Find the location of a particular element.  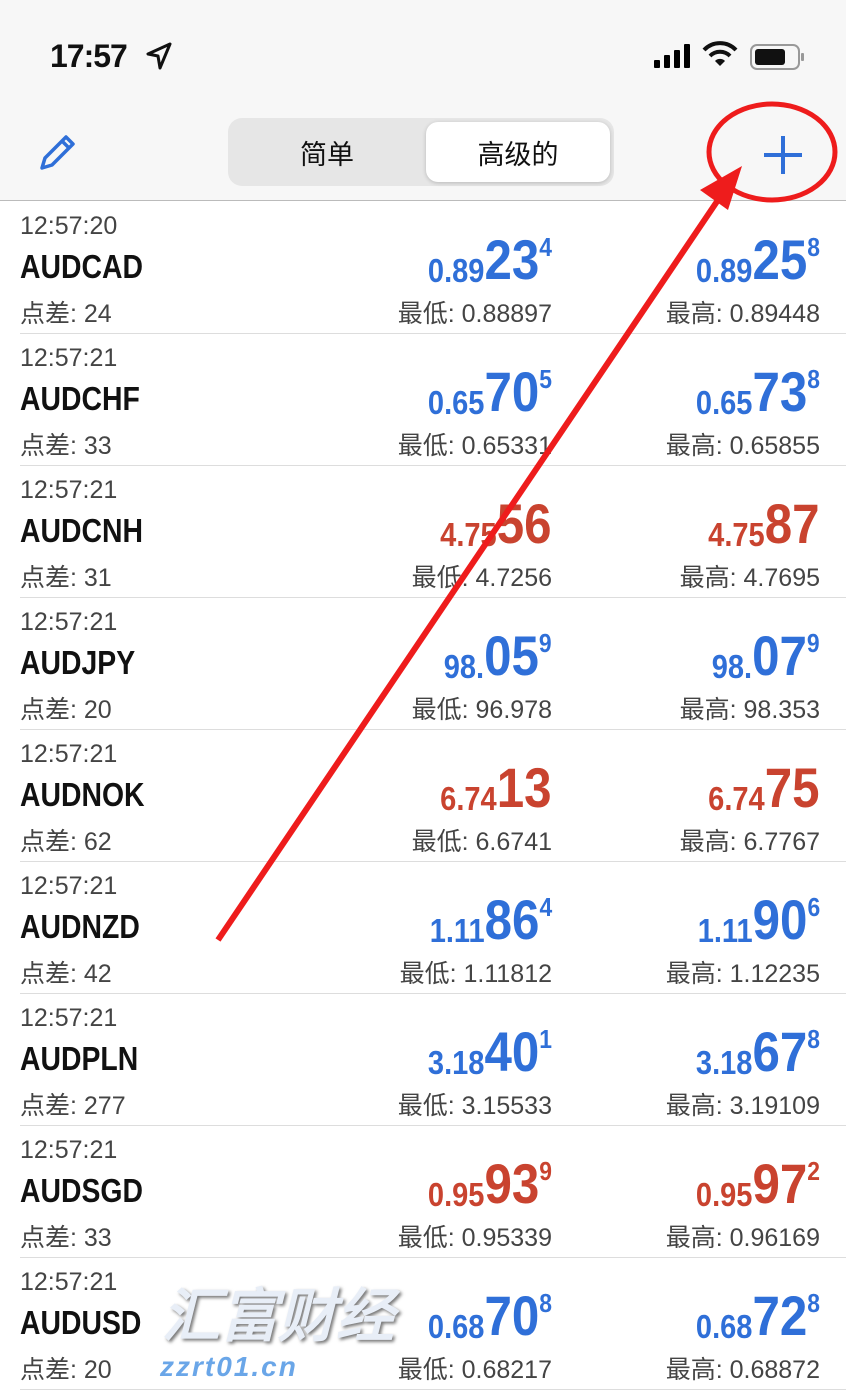

bid-price-pips: 23 is located at coordinates (512, 259).